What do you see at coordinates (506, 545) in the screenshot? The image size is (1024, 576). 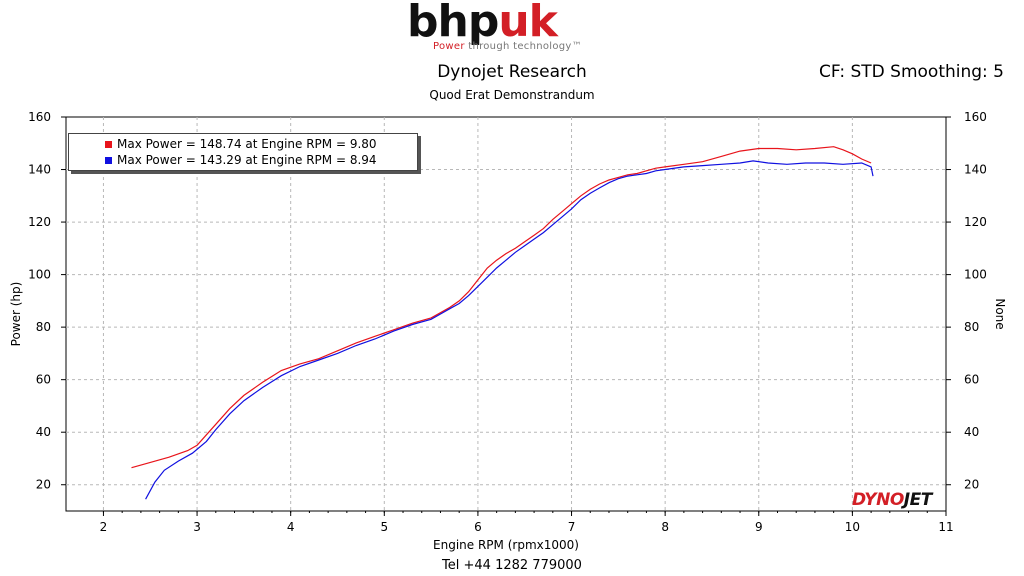 I see `x-axis-title: Engine RPM (rpmx1000)` at bounding box center [506, 545].